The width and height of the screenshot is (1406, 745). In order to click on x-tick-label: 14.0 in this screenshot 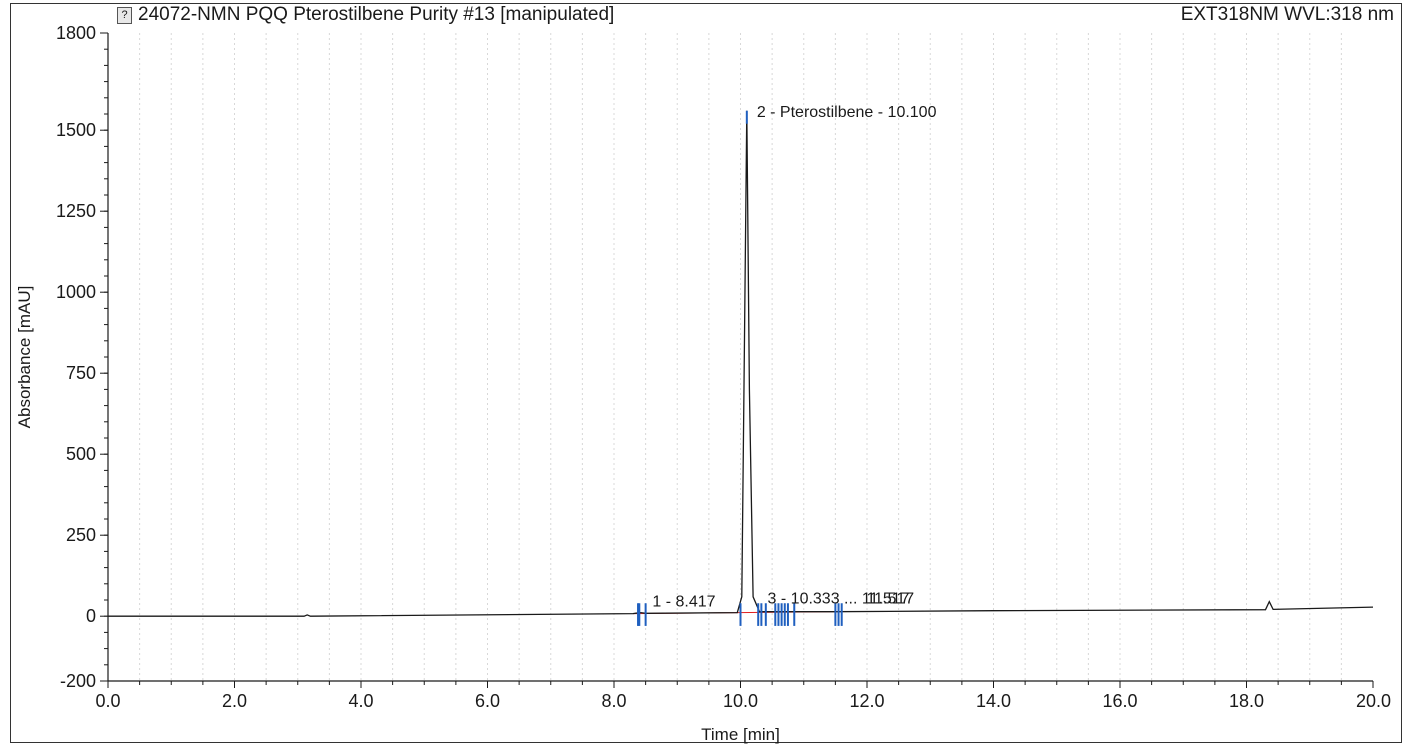, I will do `click(993, 701)`.